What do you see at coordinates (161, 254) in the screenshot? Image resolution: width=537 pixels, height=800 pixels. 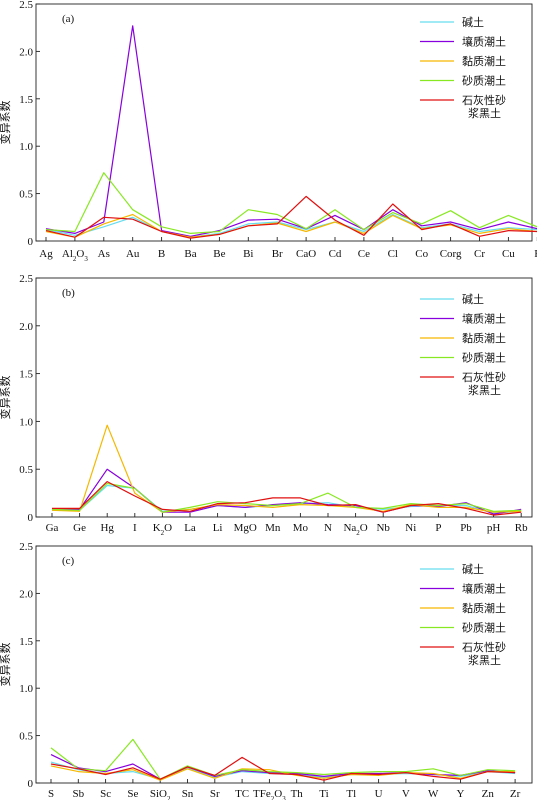 I see `x-tick-label: B` at bounding box center [161, 254].